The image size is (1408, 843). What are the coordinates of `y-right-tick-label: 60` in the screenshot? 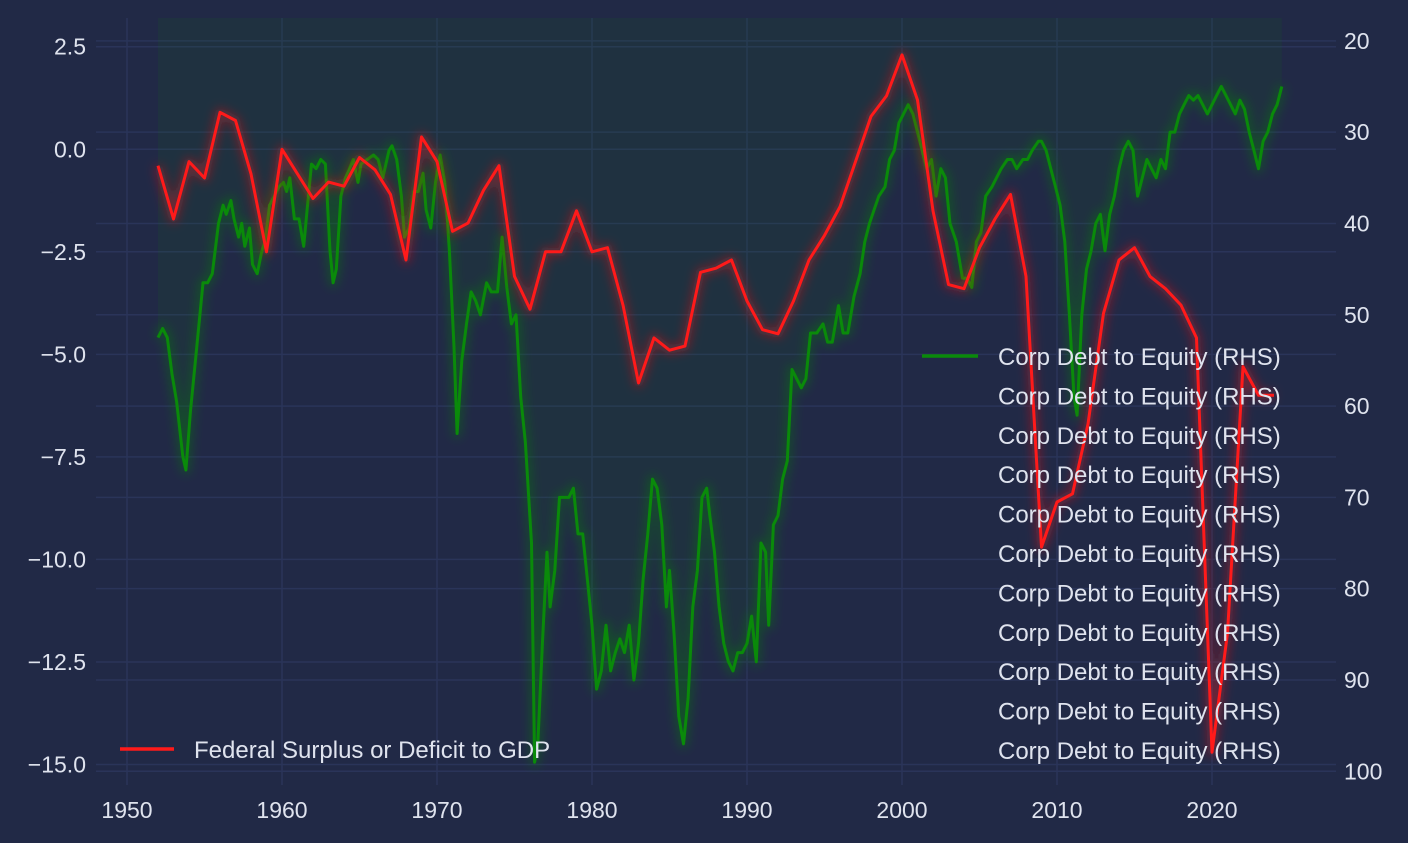 It's located at (1357, 406).